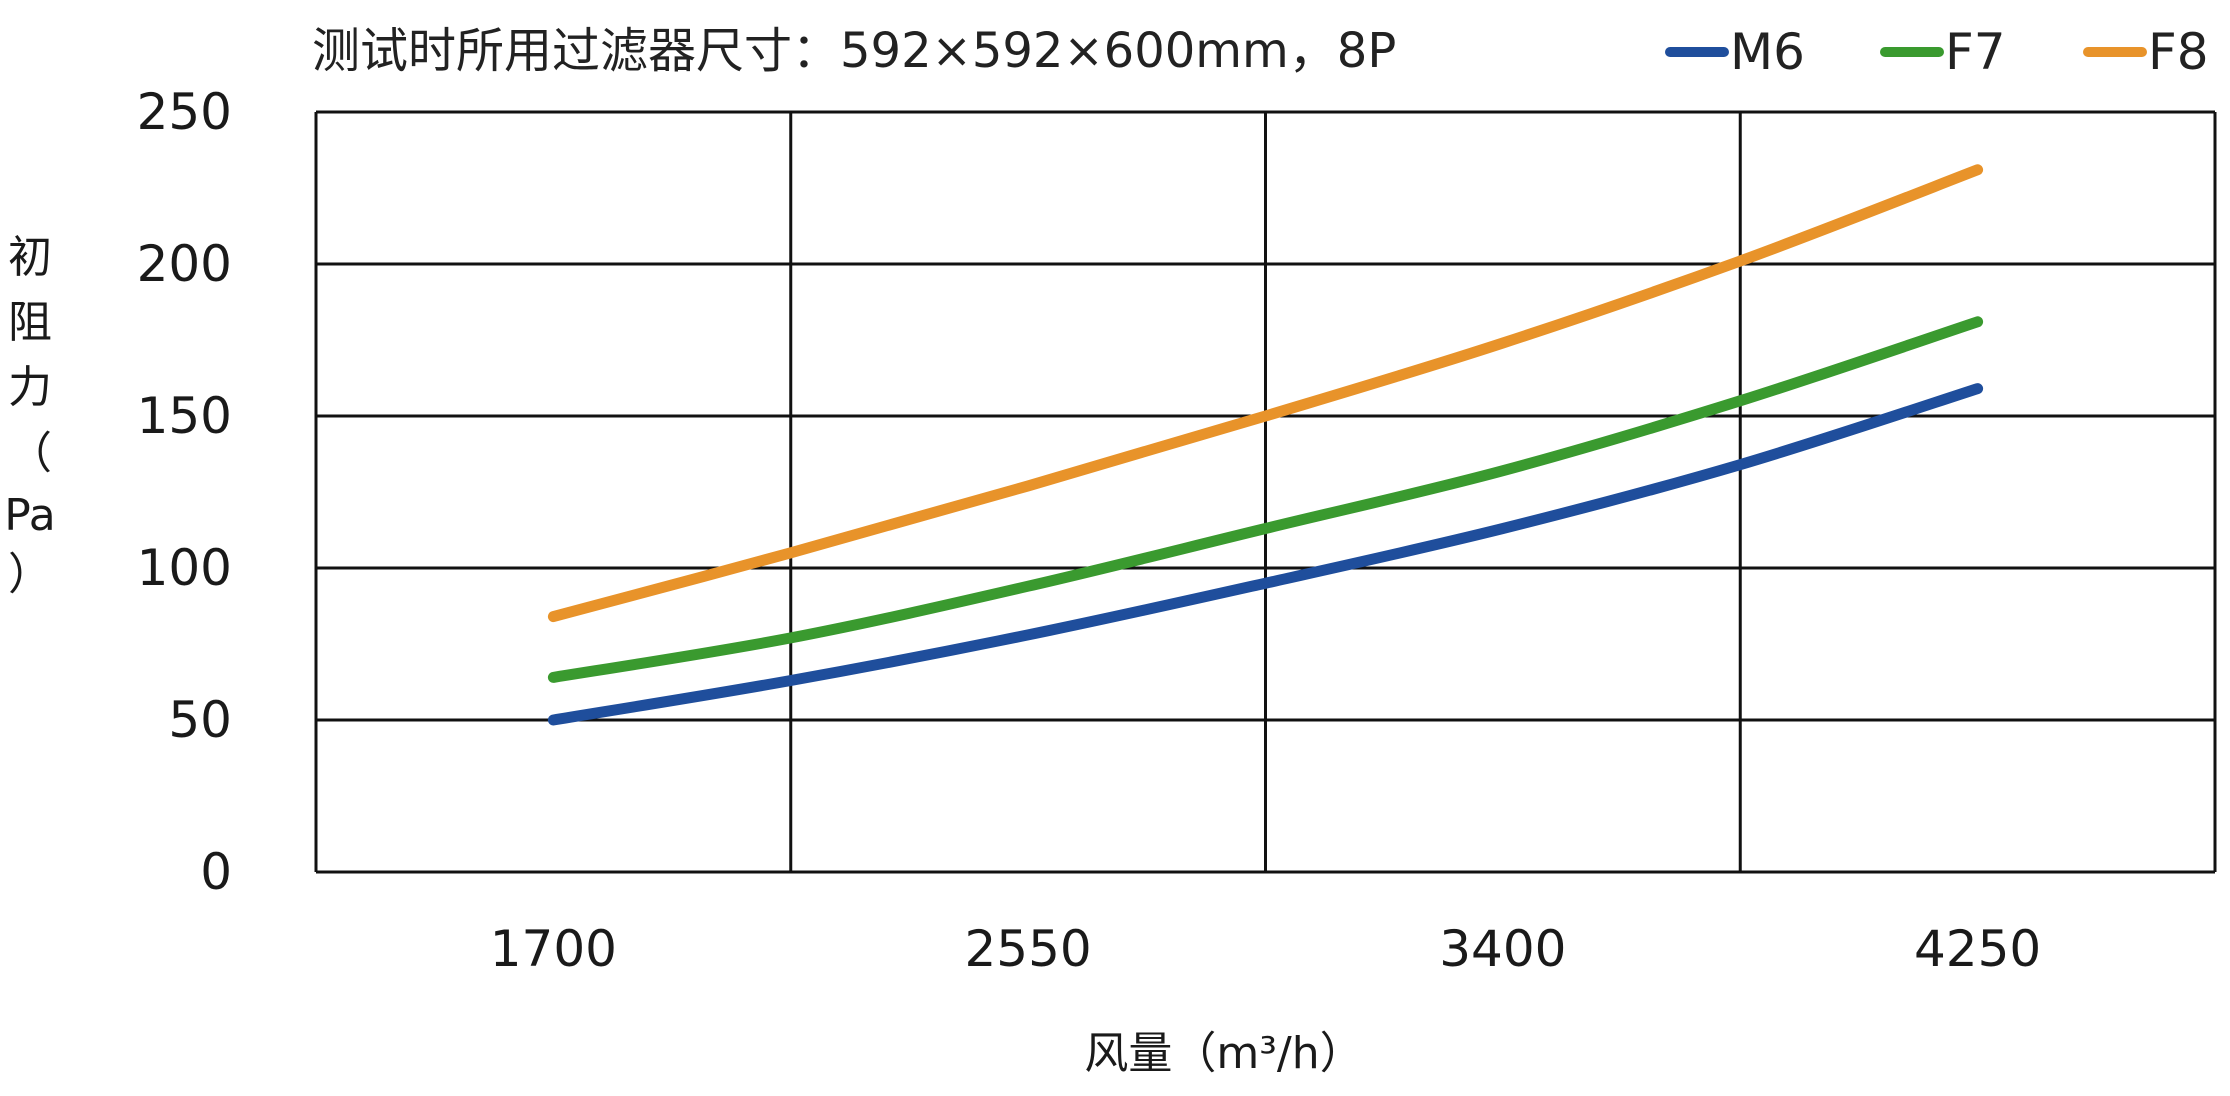 This screenshot has height=1096, width=2230. What do you see at coordinates (30, 574) in the screenshot?
I see `y-axis-label-char: ）` at bounding box center [30, 574].